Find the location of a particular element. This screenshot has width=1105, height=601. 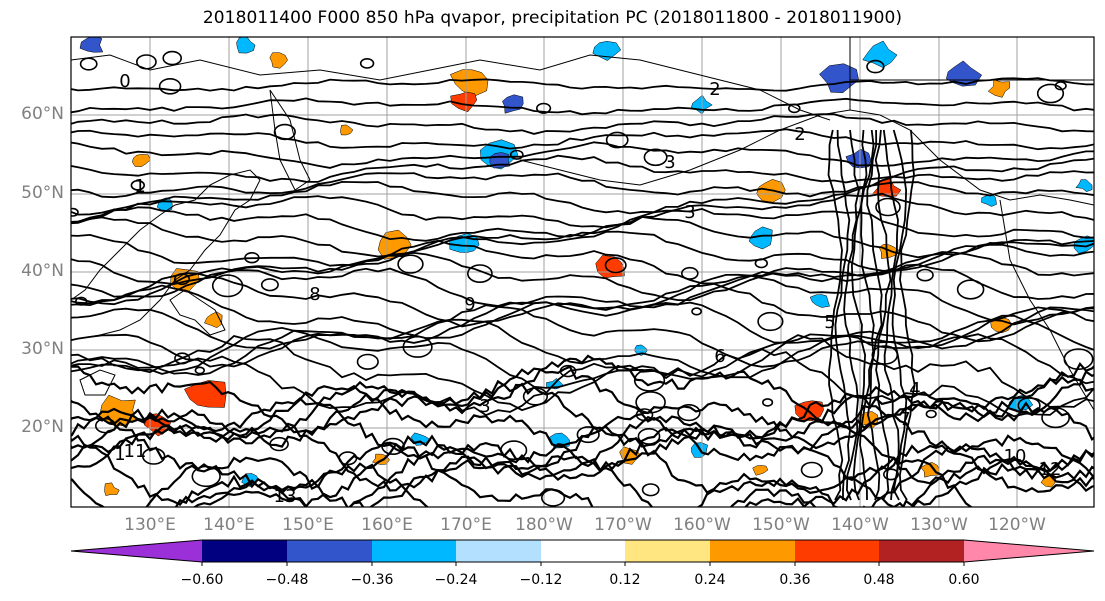

lat-label: 60°N is located at coordinates (42, 114).